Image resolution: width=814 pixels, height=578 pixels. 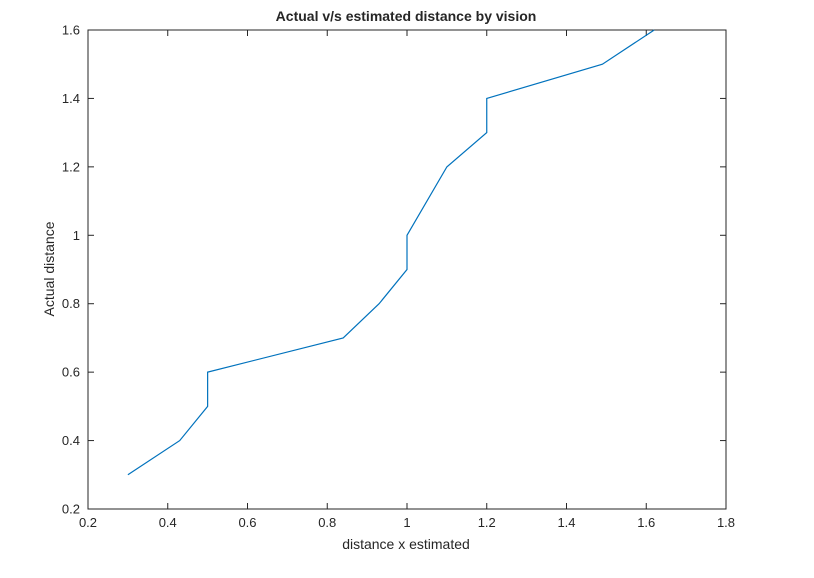 What do you see at coordinates (247, 522) in the screenshot?
I see `x-tick-label: 0.6` at bounding box center [247, 522].